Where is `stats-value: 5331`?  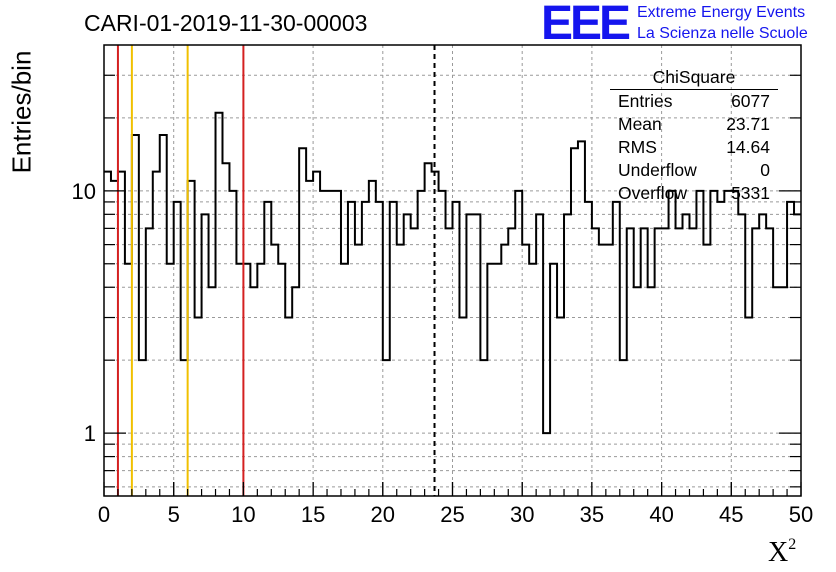 stats-value: 5331 is located at coordinates (750, 193).